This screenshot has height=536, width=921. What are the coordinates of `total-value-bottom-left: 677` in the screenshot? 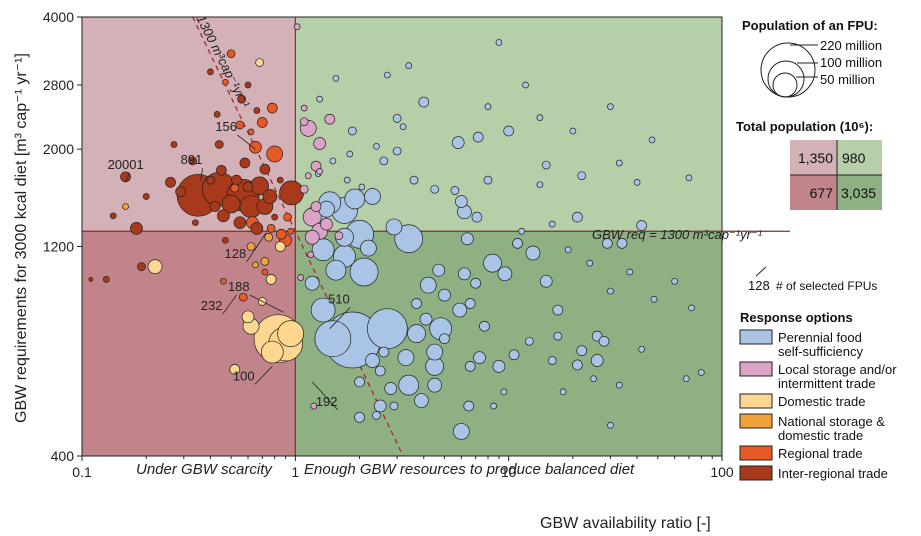 It's located at (822, 193).